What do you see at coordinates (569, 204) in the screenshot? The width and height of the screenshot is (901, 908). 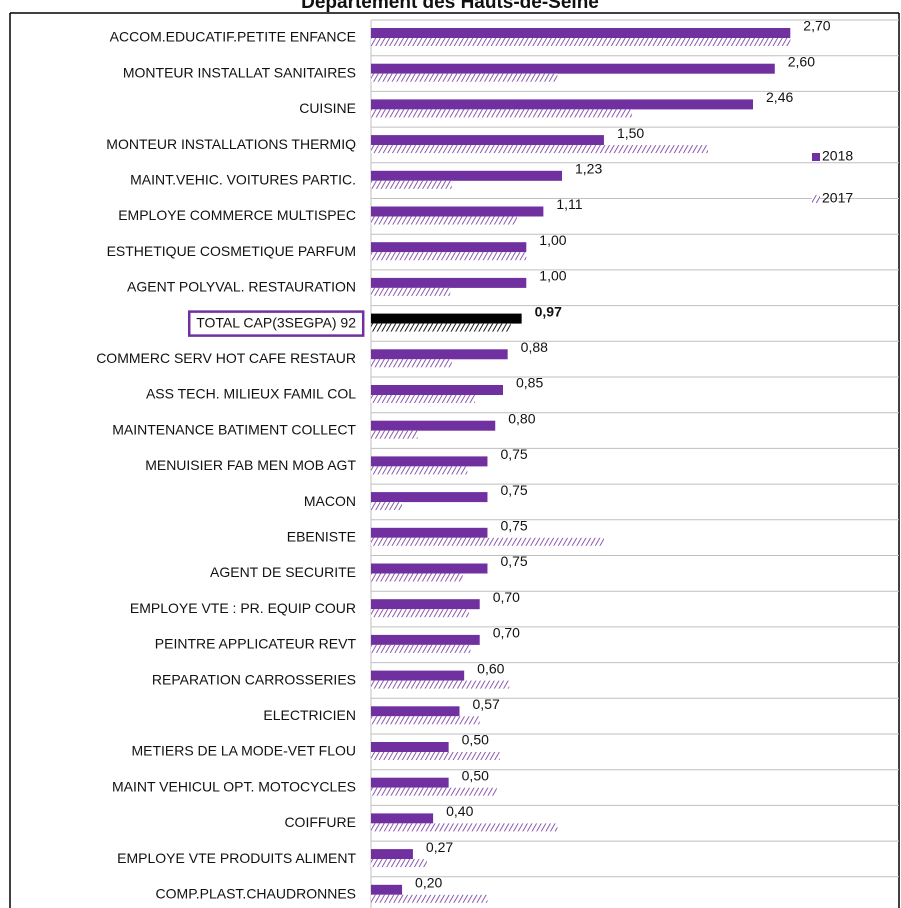 I see `value-label: 1,11` at bounding box center [569, 204].